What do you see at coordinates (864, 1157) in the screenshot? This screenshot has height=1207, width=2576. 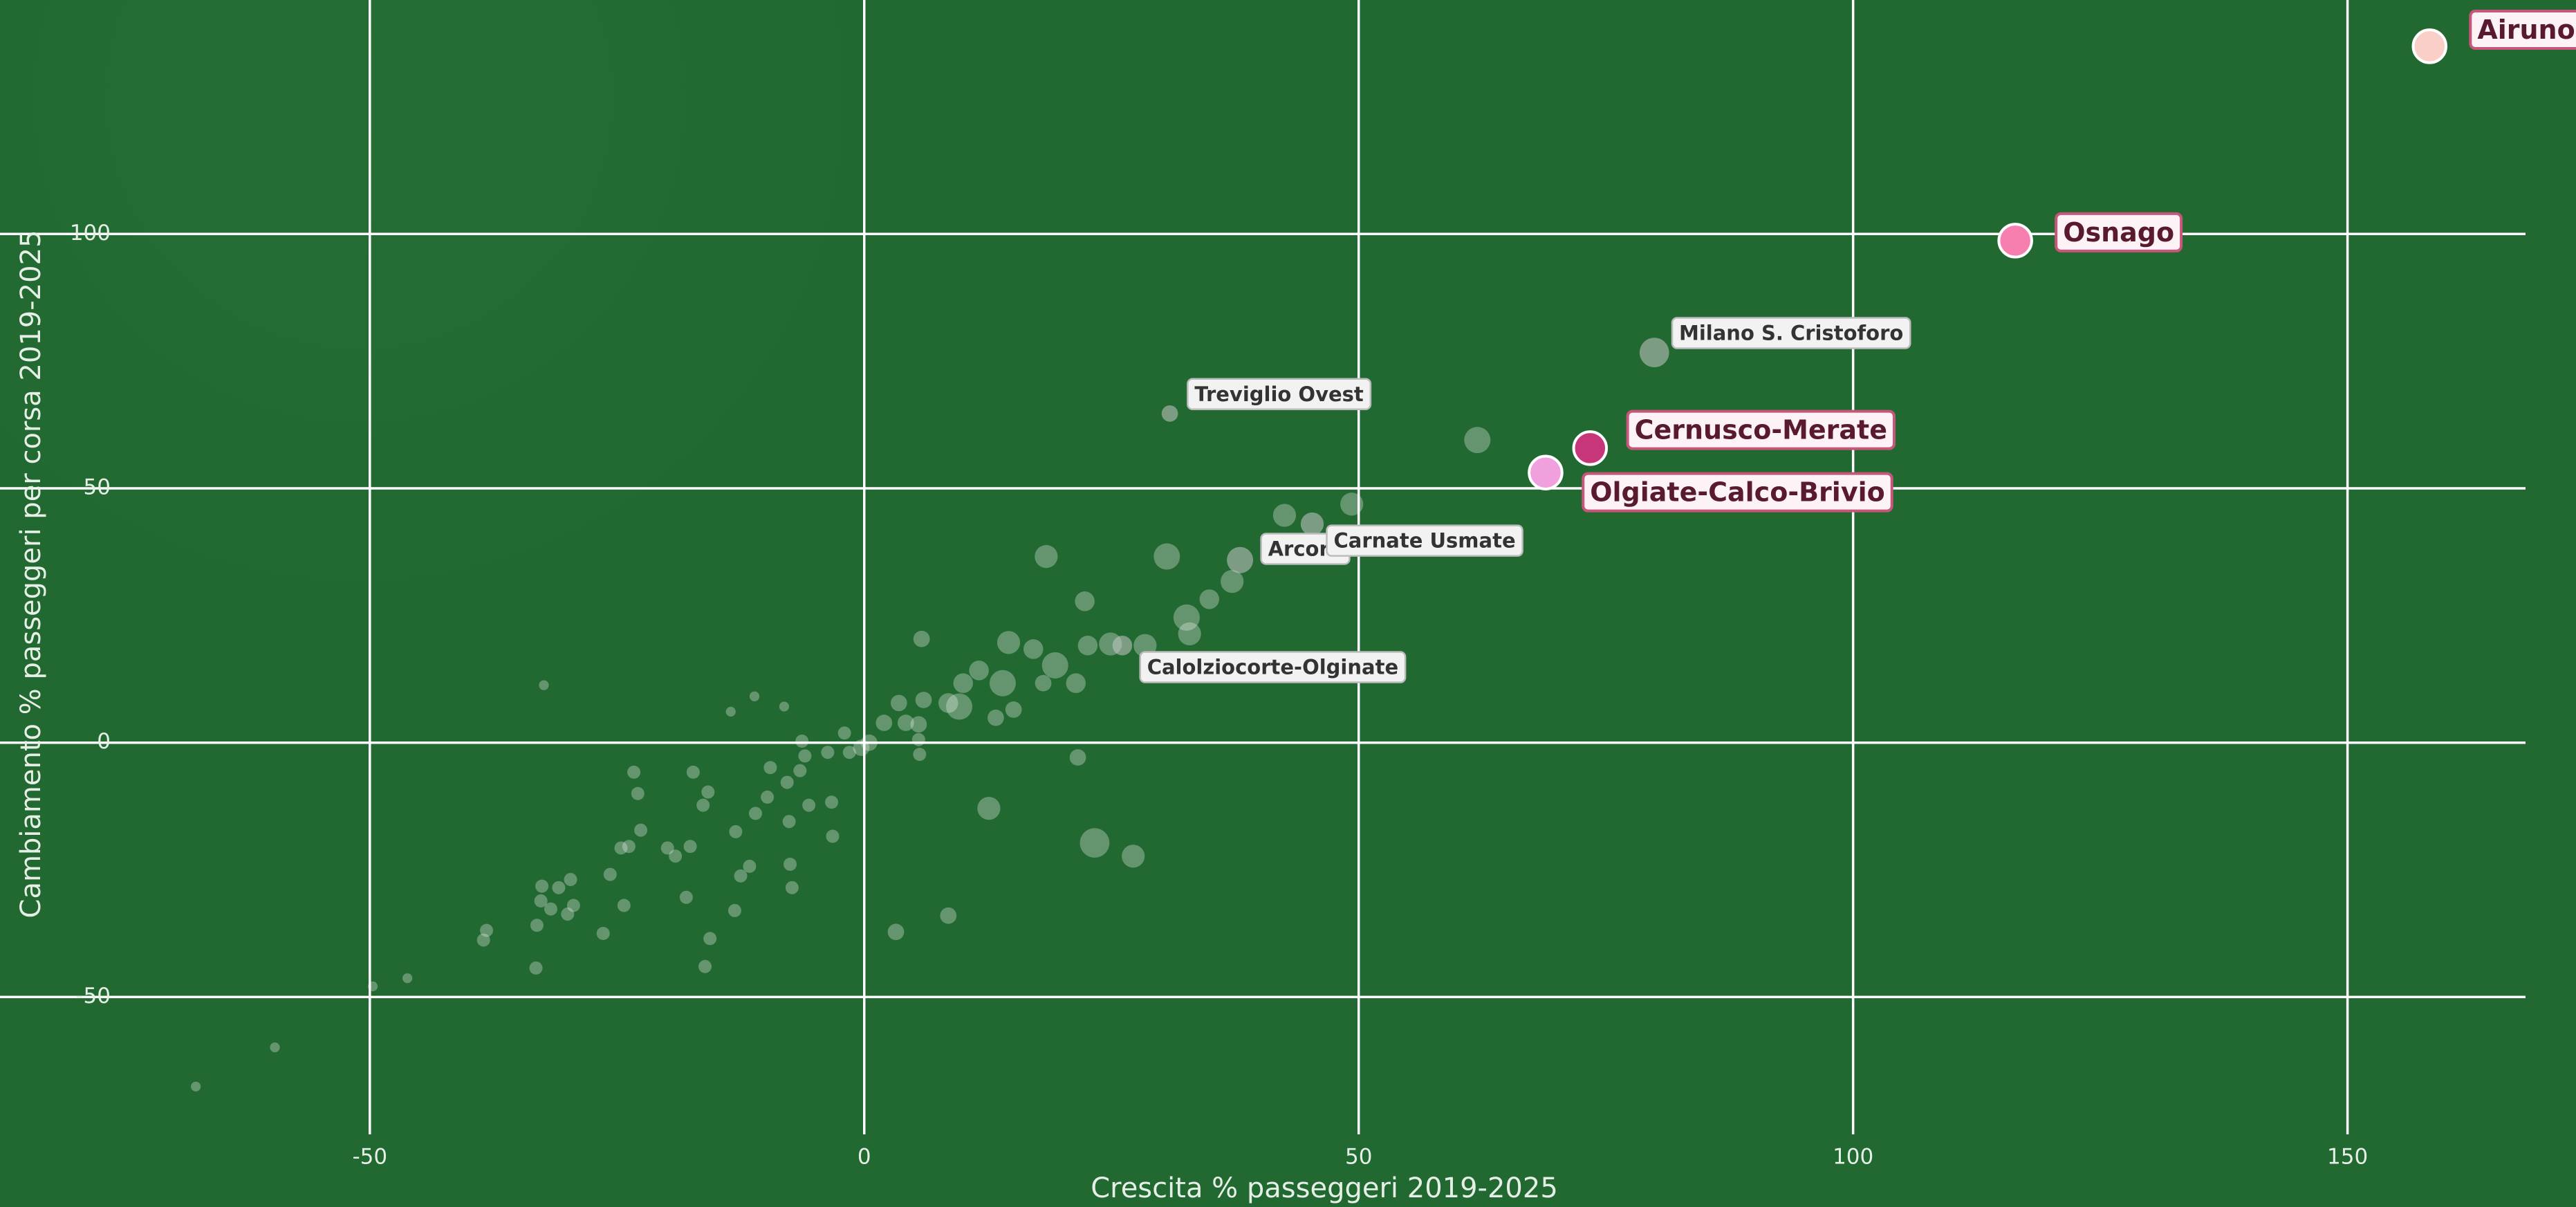 I see `x-tick-label: 0` at bounding box center [864, 1157].